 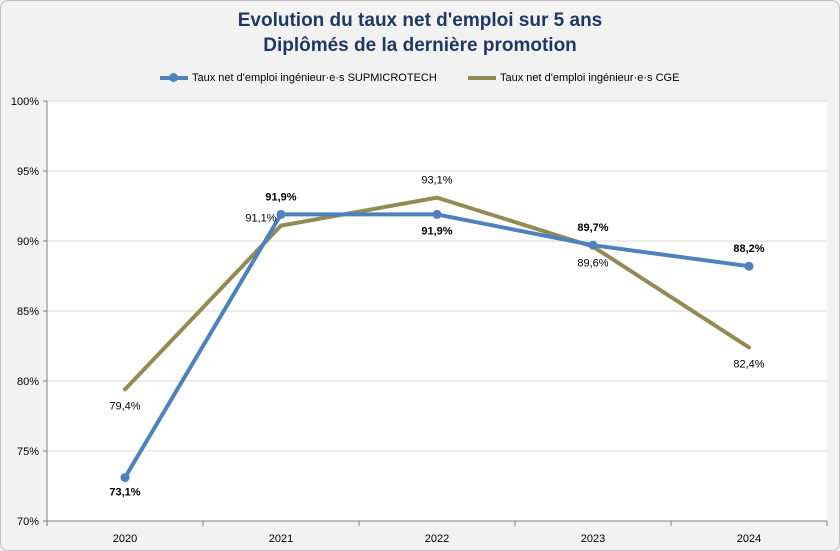 What do you see at coordinates (482, 78) in the screenshot?
I see `legend-swatch-cge` at bounding box center [482, 78].